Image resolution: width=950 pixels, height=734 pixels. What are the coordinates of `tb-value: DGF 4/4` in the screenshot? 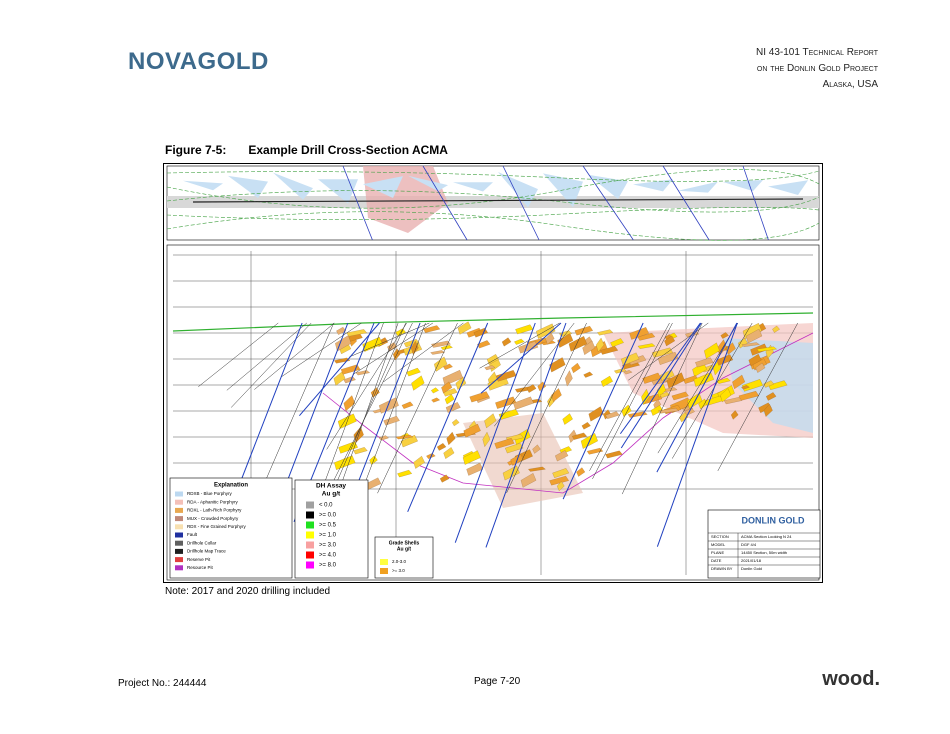 It's located at (749, 544).